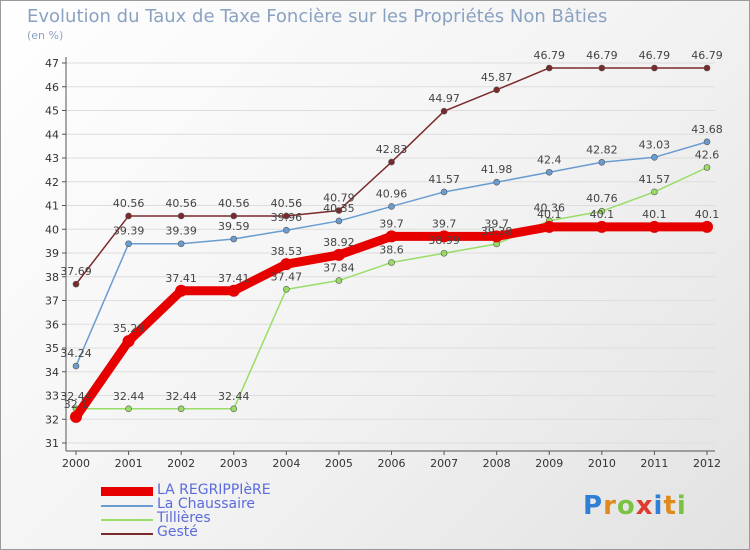  I want to click on data-label: 37.84, so click(339, 268).